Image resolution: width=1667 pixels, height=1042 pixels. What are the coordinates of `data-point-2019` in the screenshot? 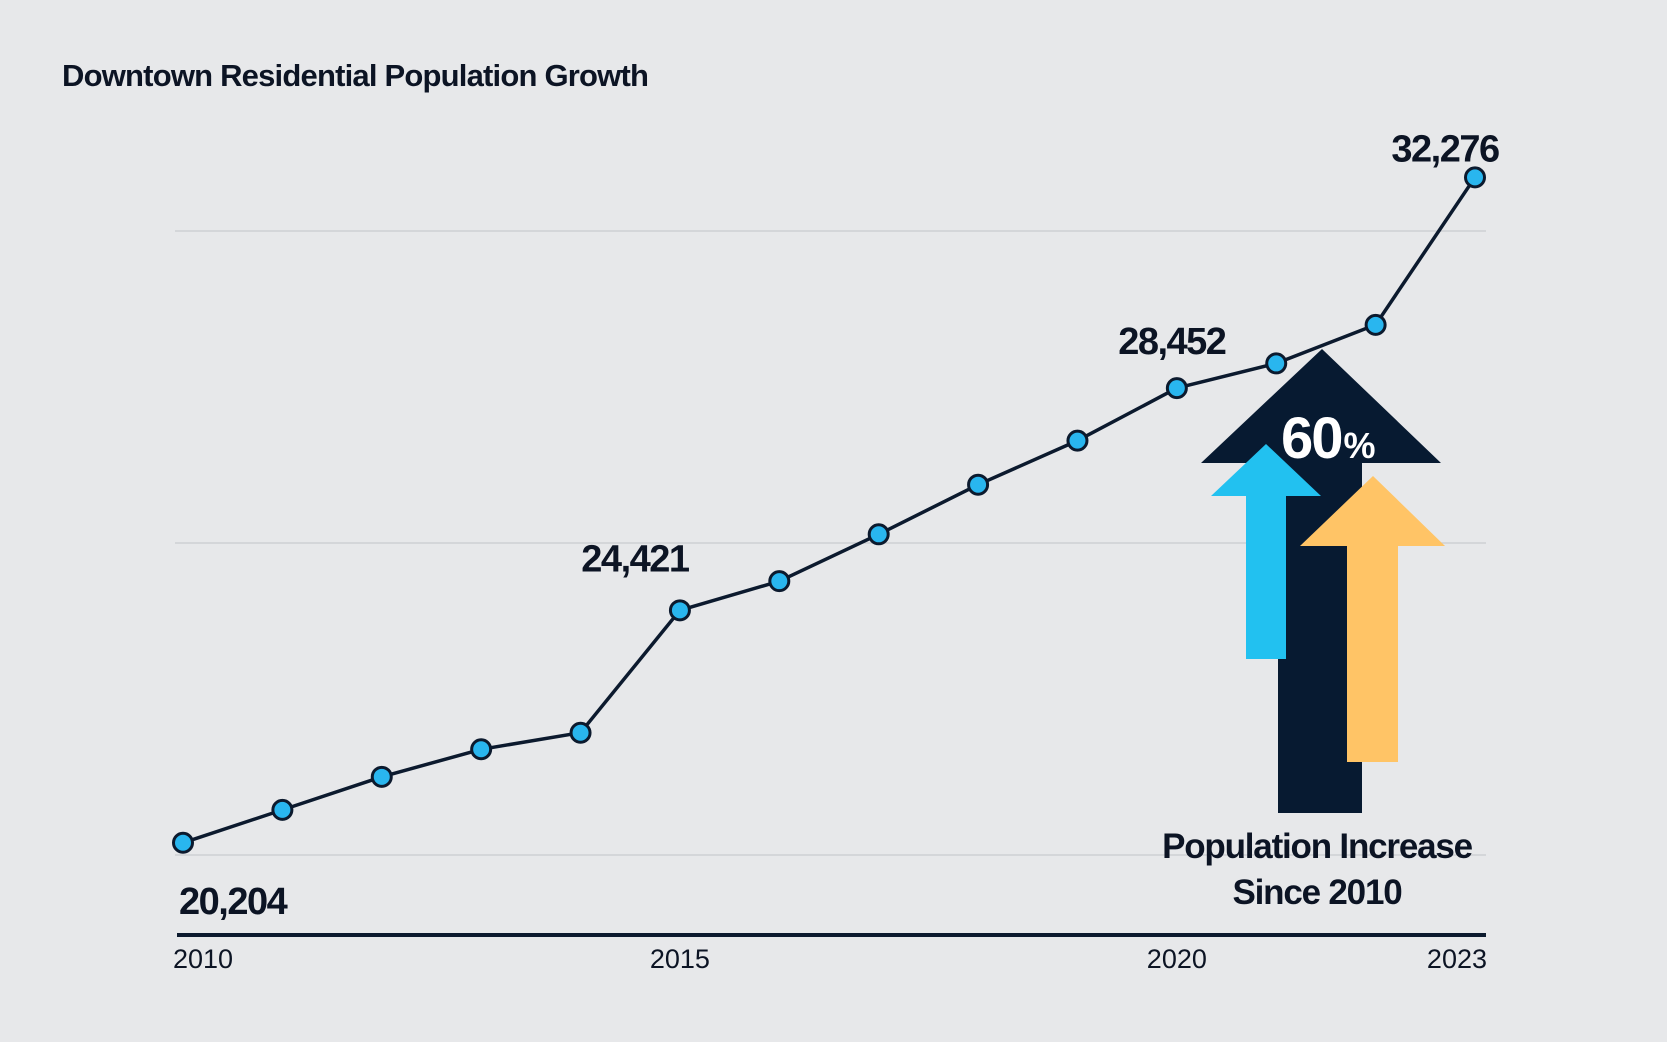 It's located at (1077, 440).